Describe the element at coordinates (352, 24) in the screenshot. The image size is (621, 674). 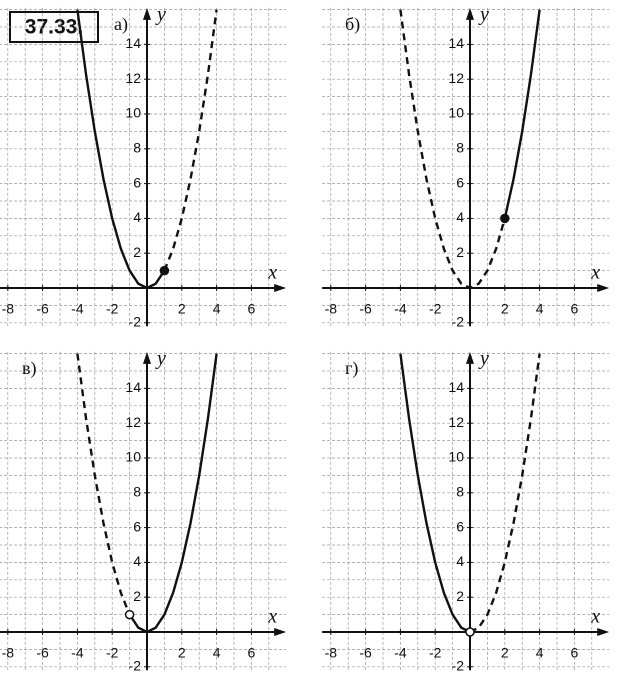
I see `panel-label: б)` at that location.